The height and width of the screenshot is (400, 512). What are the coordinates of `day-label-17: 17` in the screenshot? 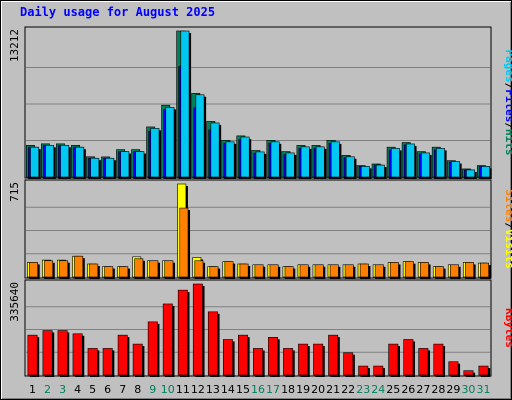 It's located at (273, 389).